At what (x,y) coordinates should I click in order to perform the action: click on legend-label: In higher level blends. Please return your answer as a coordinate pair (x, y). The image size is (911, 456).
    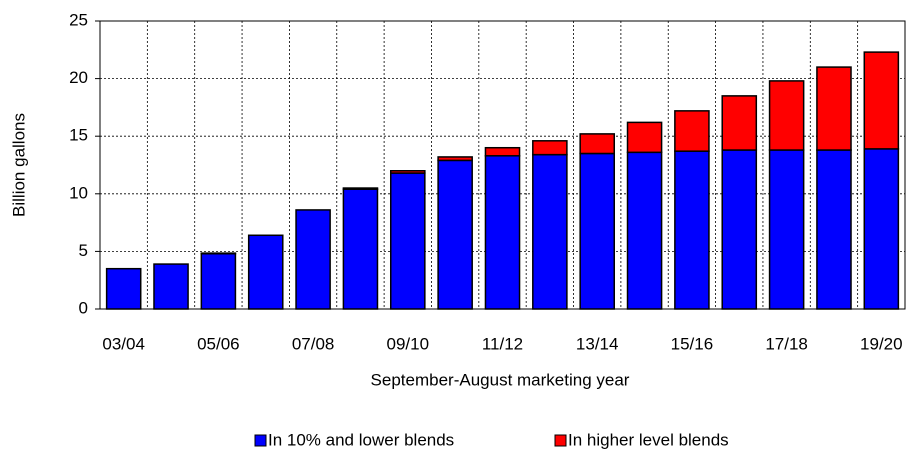
    Looking at the image, I should click on (648, 439).